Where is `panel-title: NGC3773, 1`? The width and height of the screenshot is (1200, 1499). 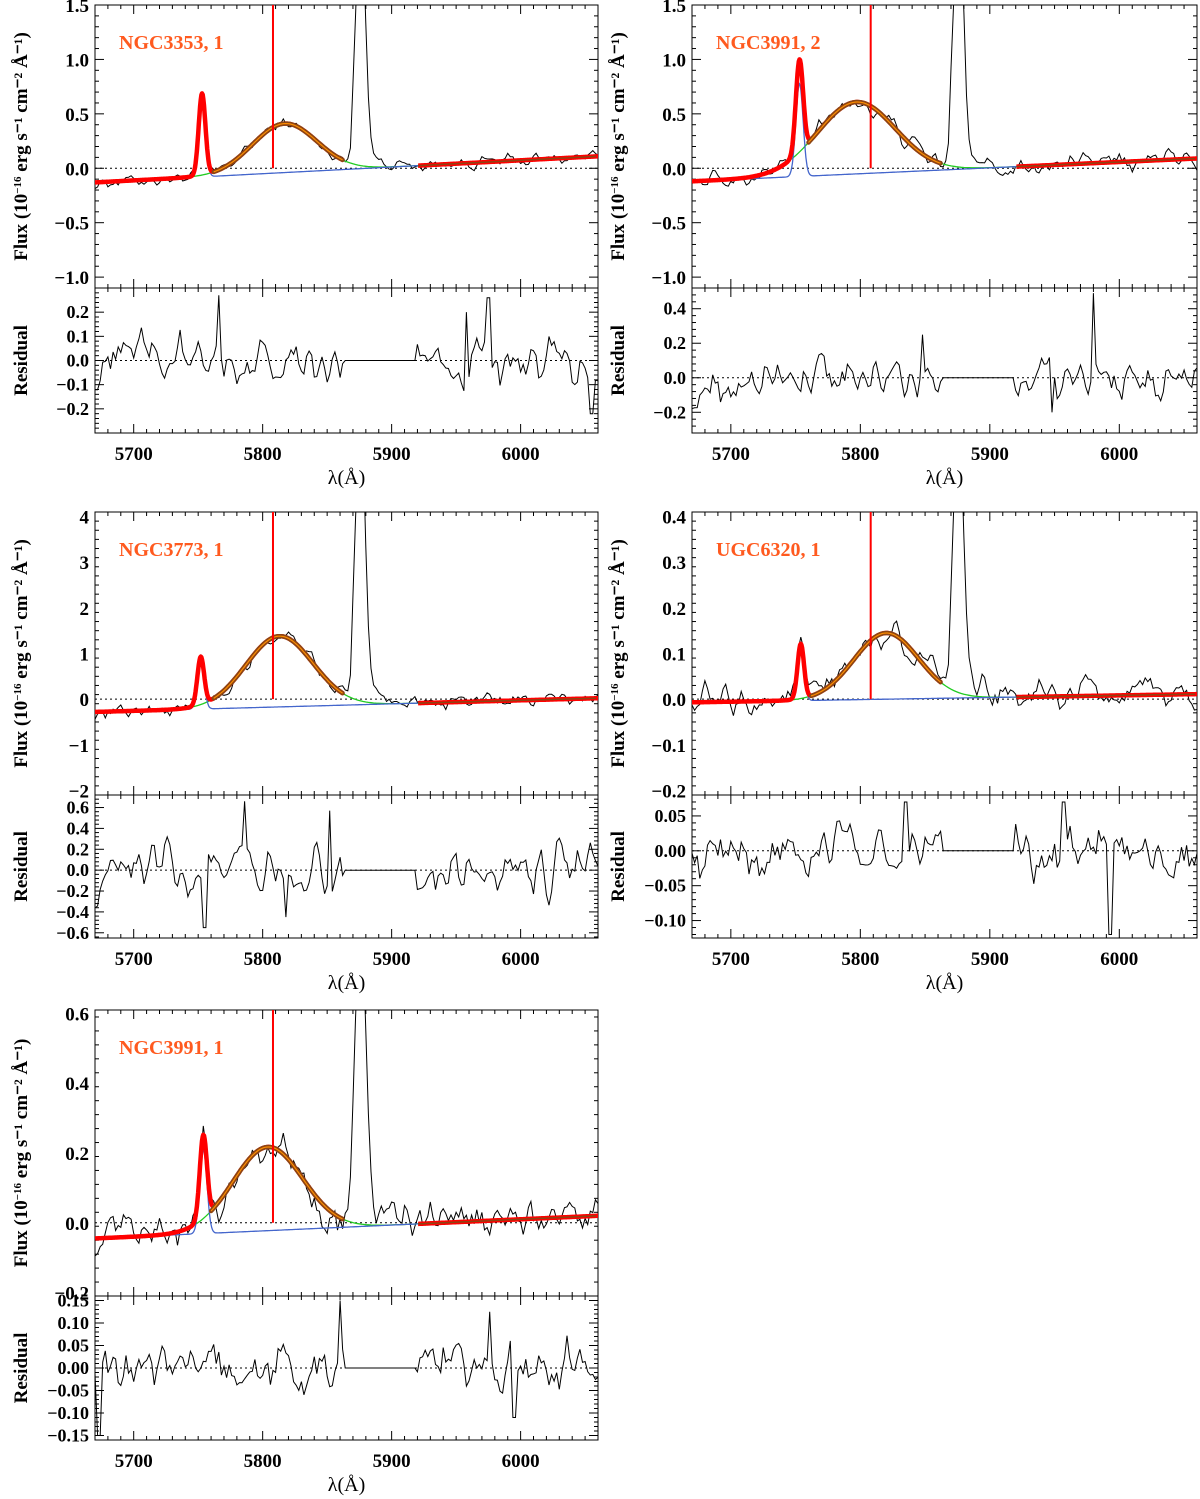
panel-title: NGC3773, 1 is located at coordinates (171, 550).